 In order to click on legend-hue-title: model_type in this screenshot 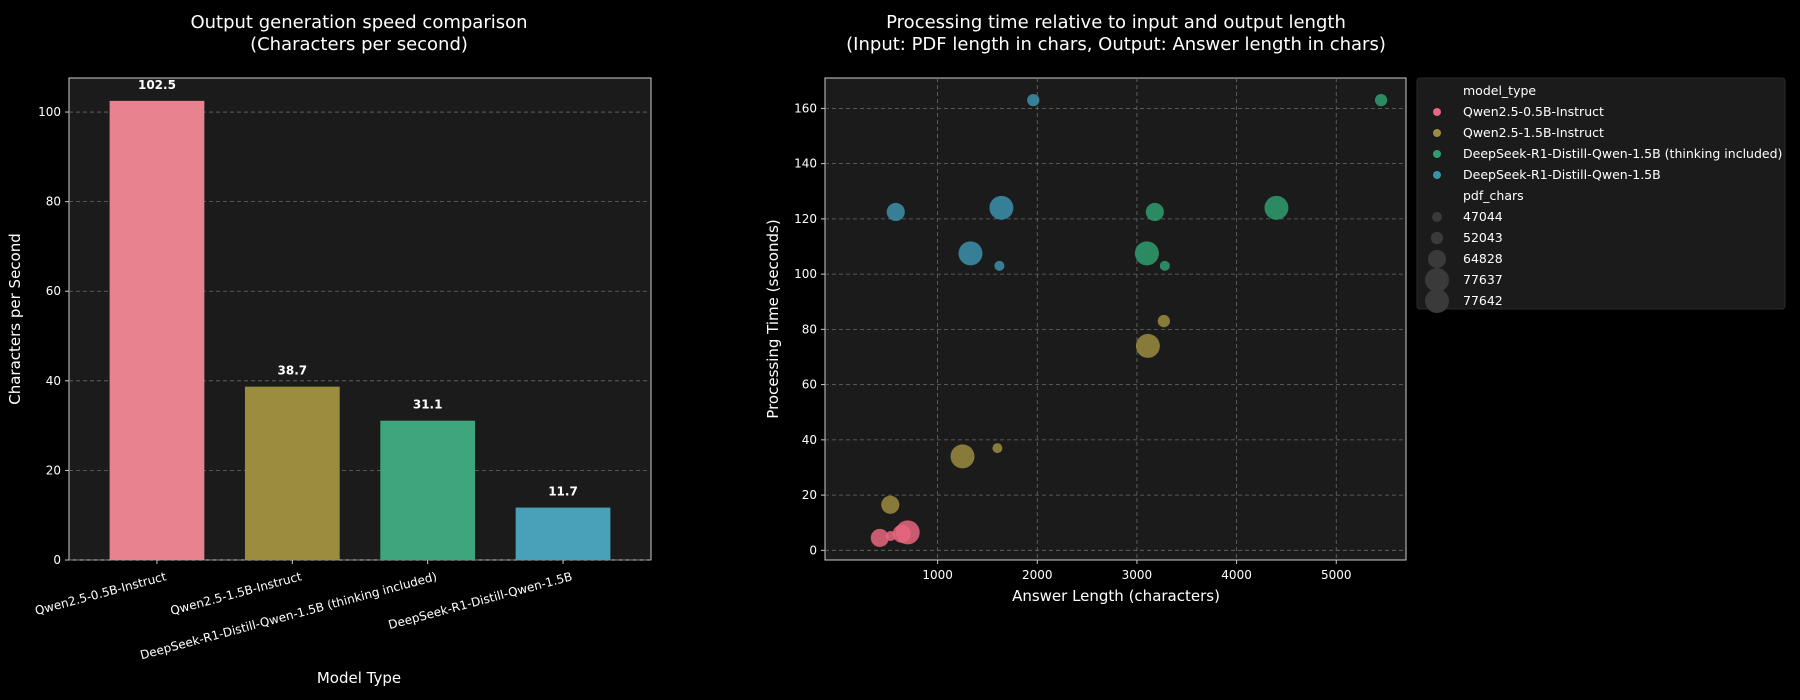, I will do `click(1499, 90)`.